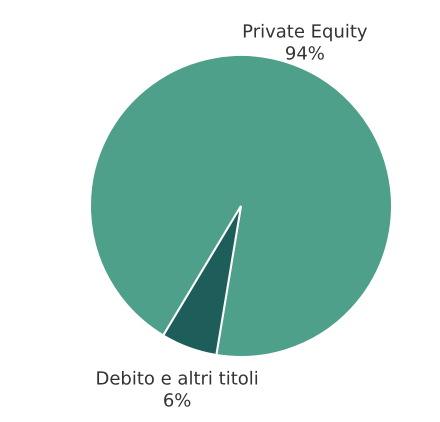 This screenshot has height=422, width=440. I want to click on data-label: 94%, so click(304, 53).